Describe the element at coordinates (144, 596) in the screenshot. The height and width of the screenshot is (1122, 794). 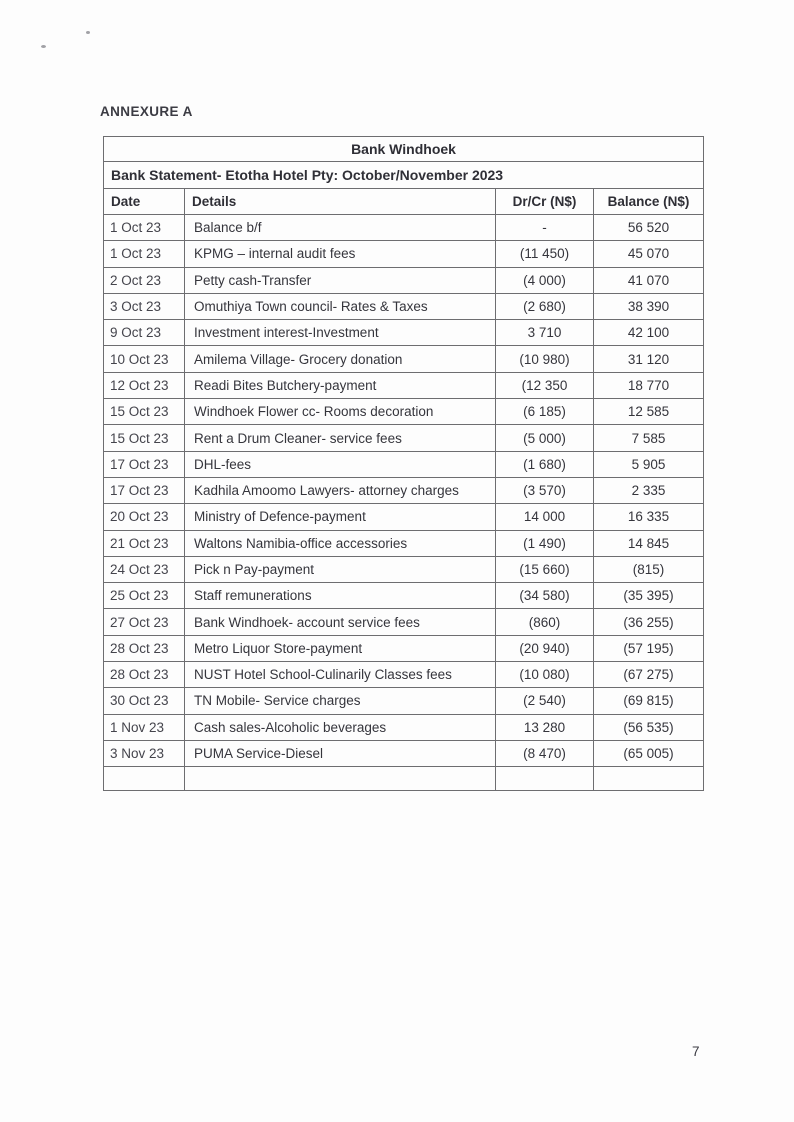
I see `cell-date: 25 Oct 23` at that location.